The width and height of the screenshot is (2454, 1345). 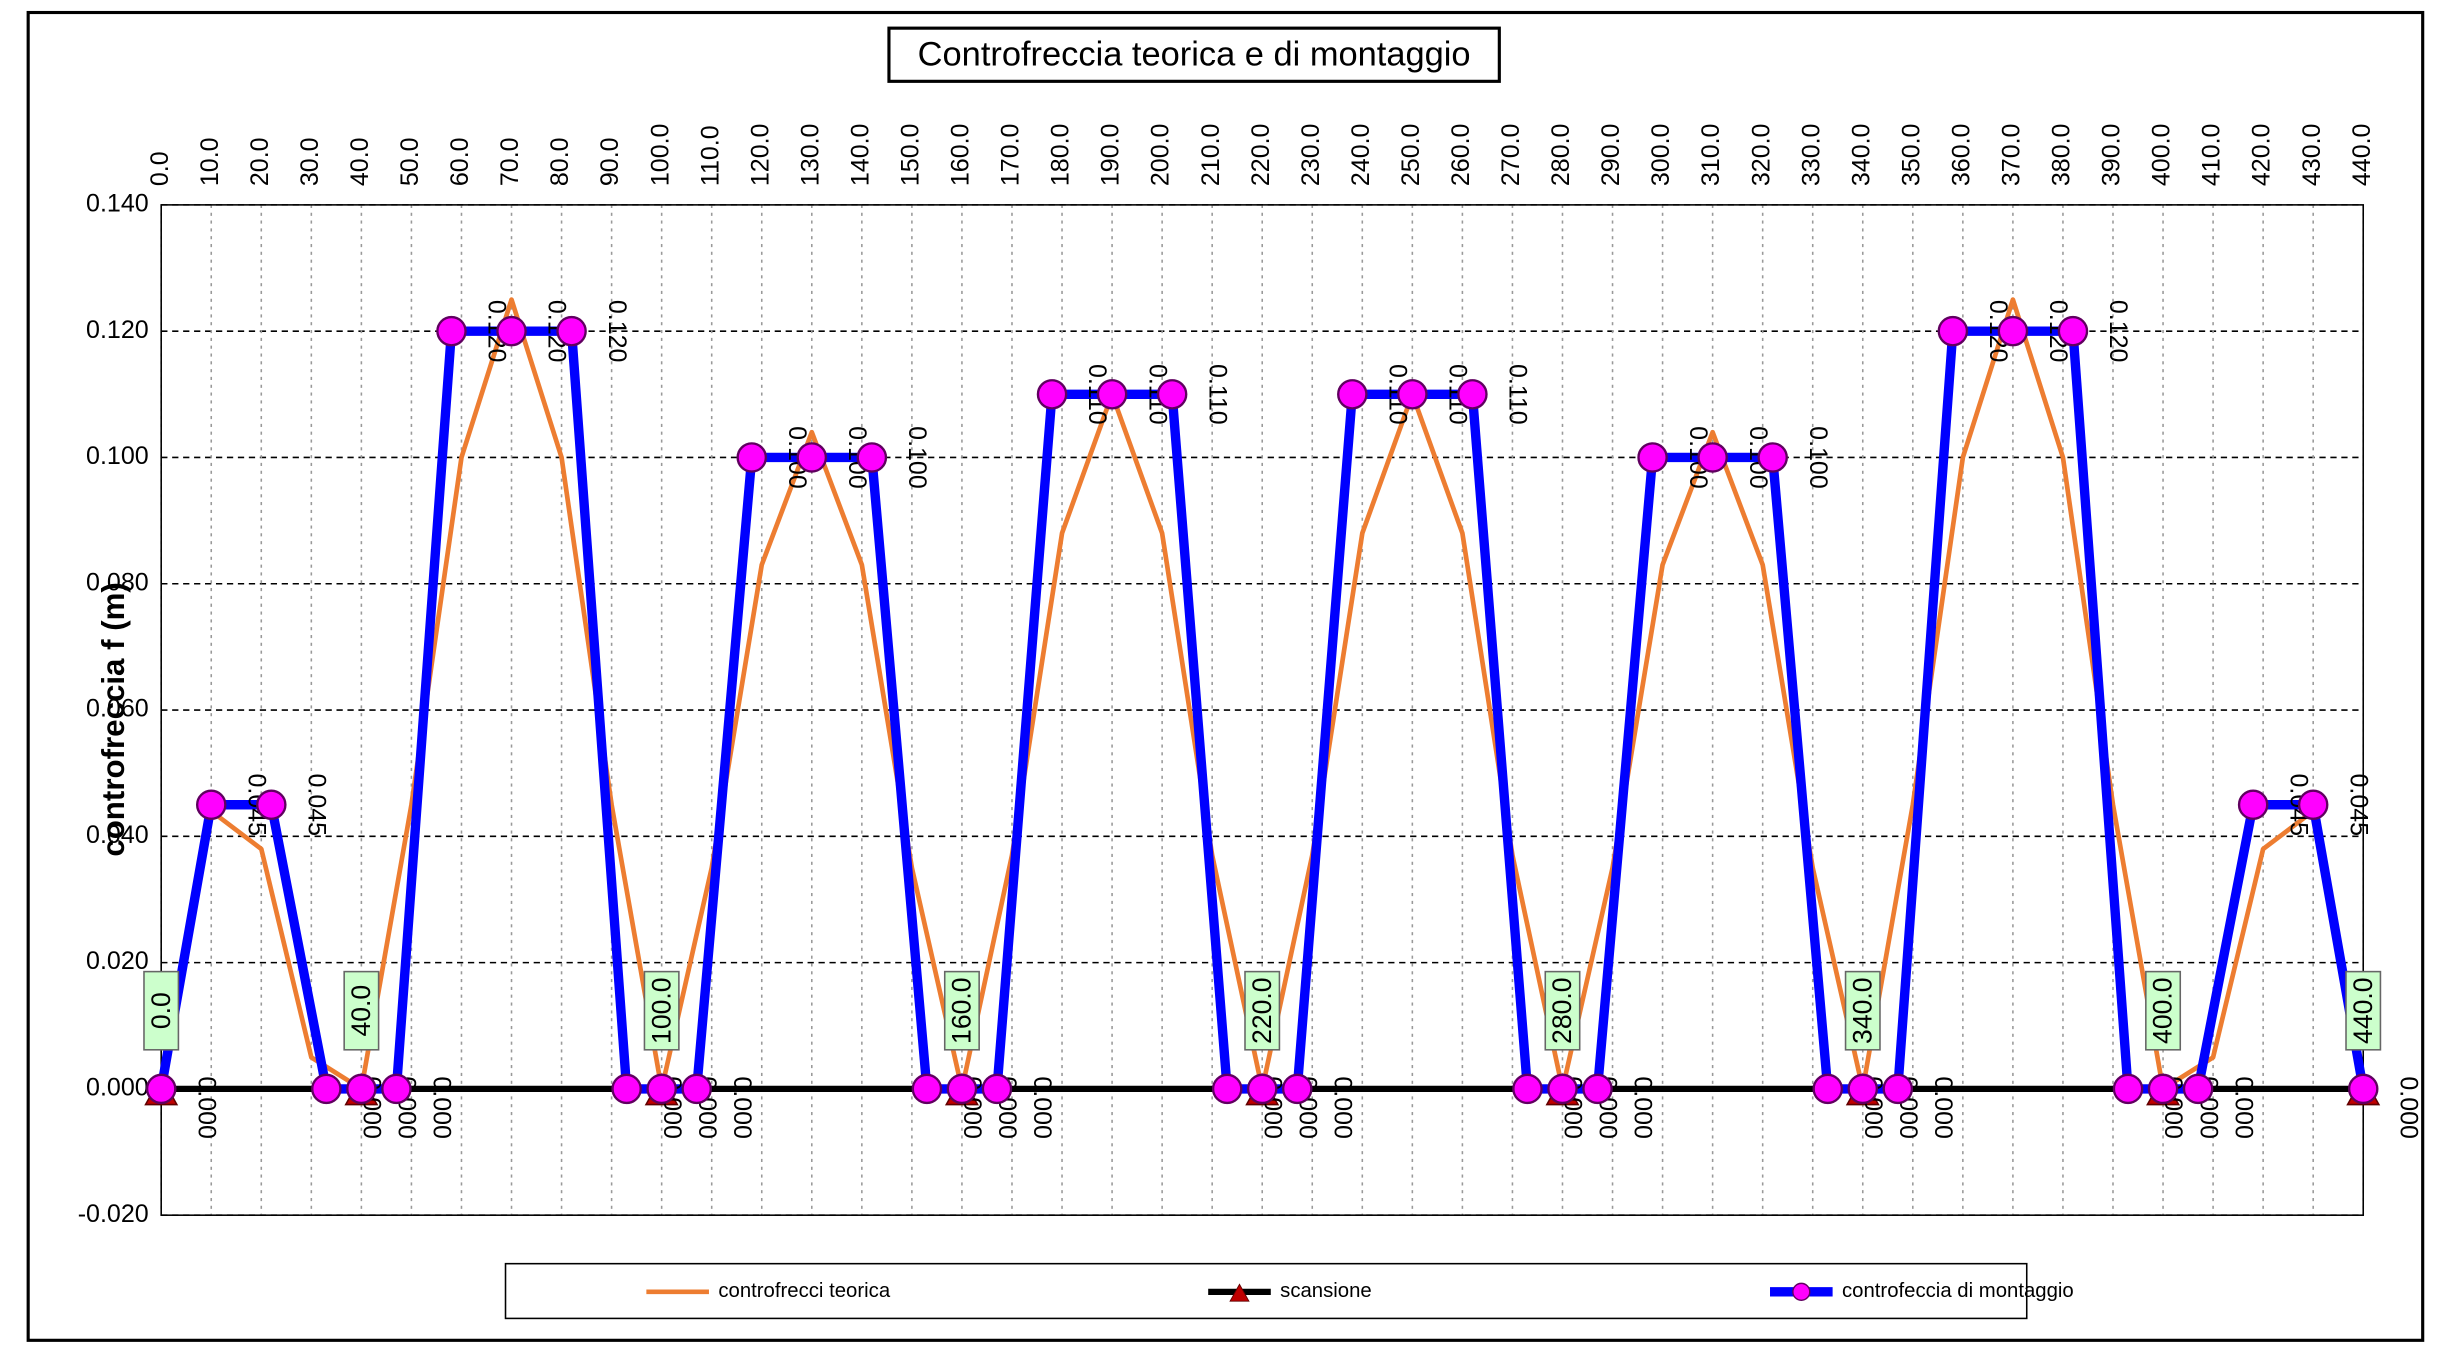 I want to click on x-tick-label: 160.0, so click(x=961, y=155).